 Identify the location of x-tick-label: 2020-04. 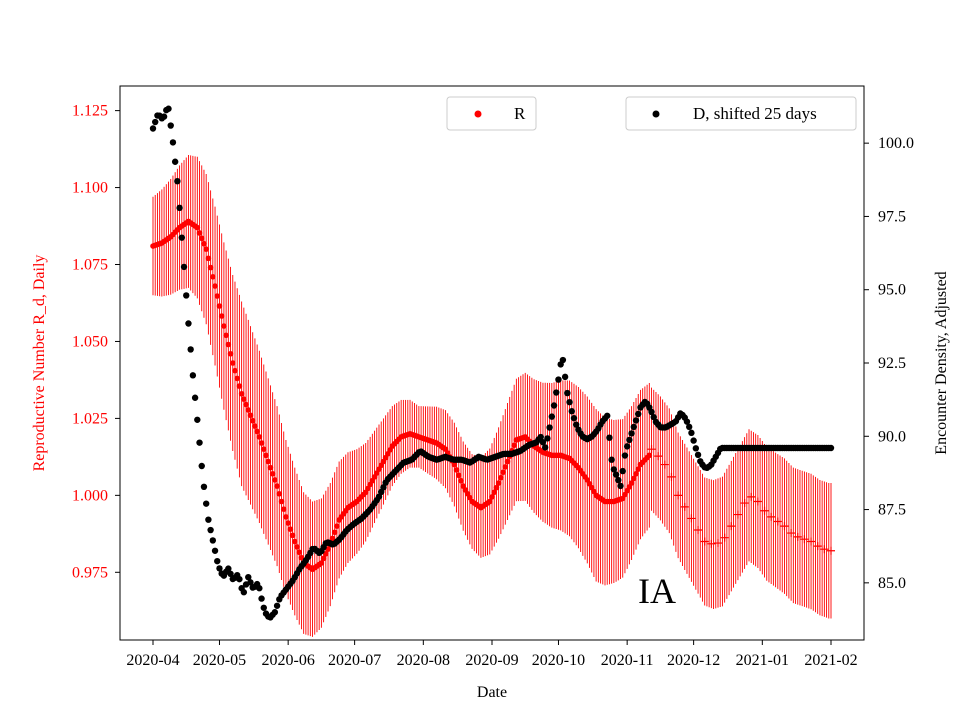
(152, 660).